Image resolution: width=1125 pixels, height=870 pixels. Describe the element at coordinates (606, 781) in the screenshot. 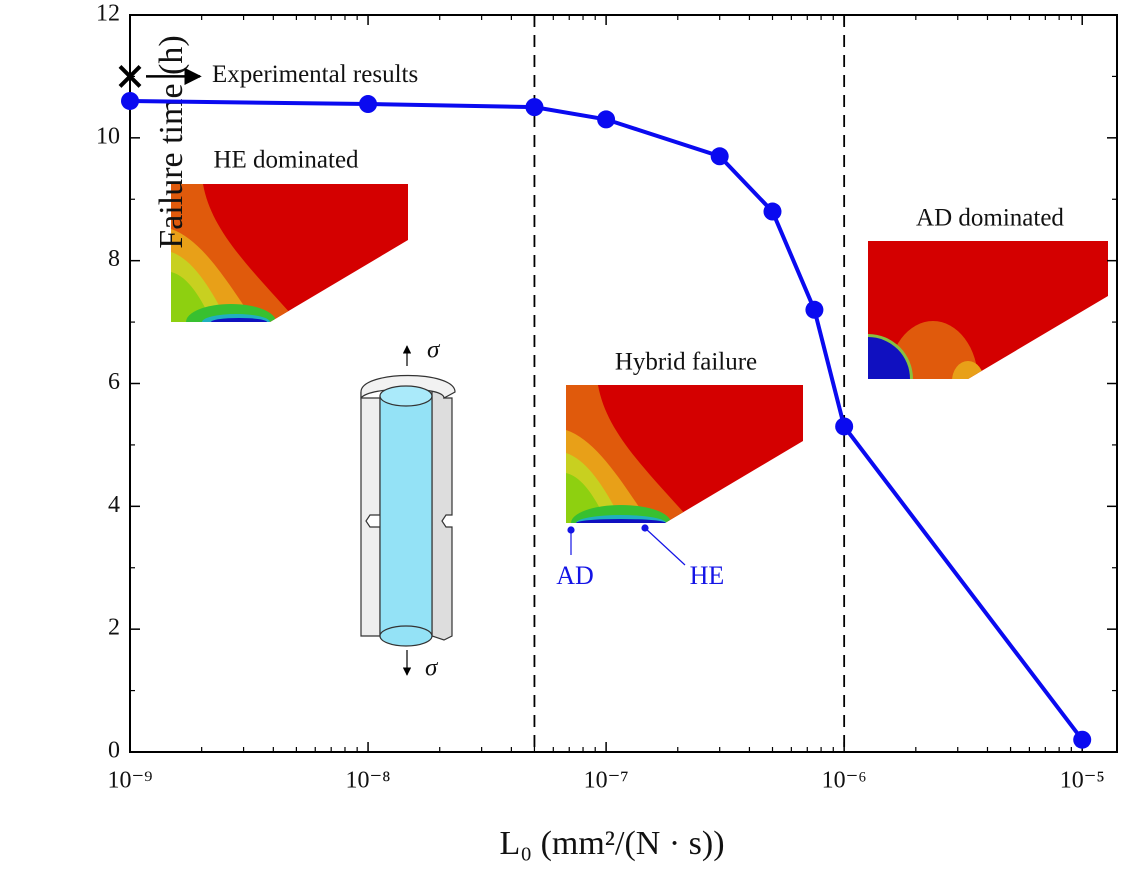

I see `x-tick-label: 10⁻⁷` at that location.